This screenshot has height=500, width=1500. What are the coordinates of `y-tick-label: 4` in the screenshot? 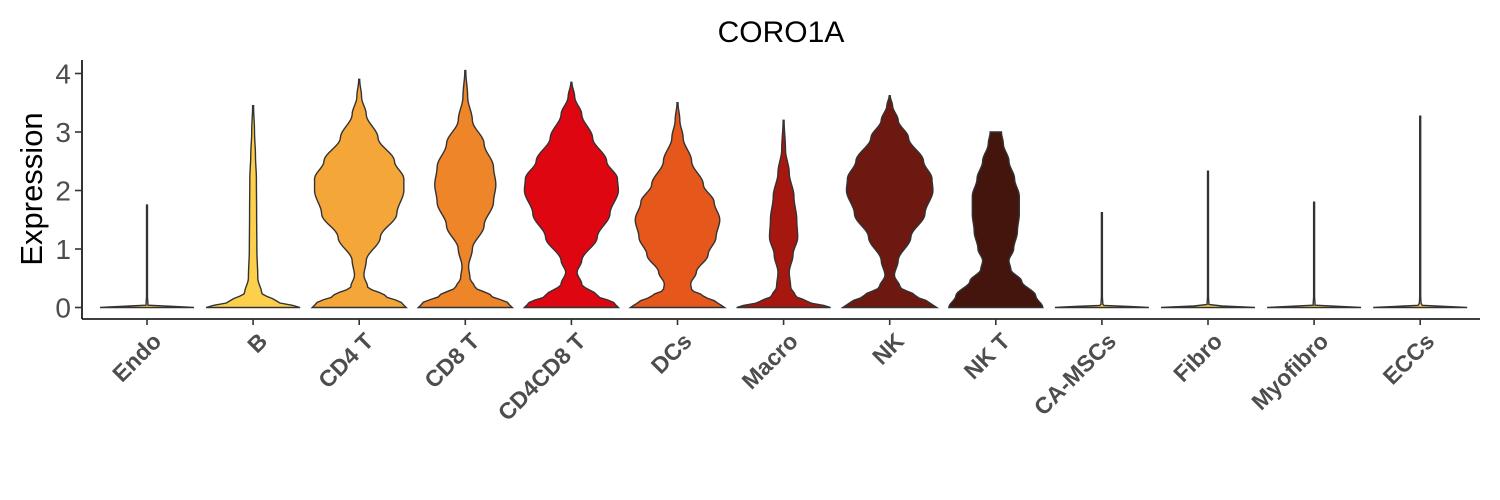 It's located at (63, 74).